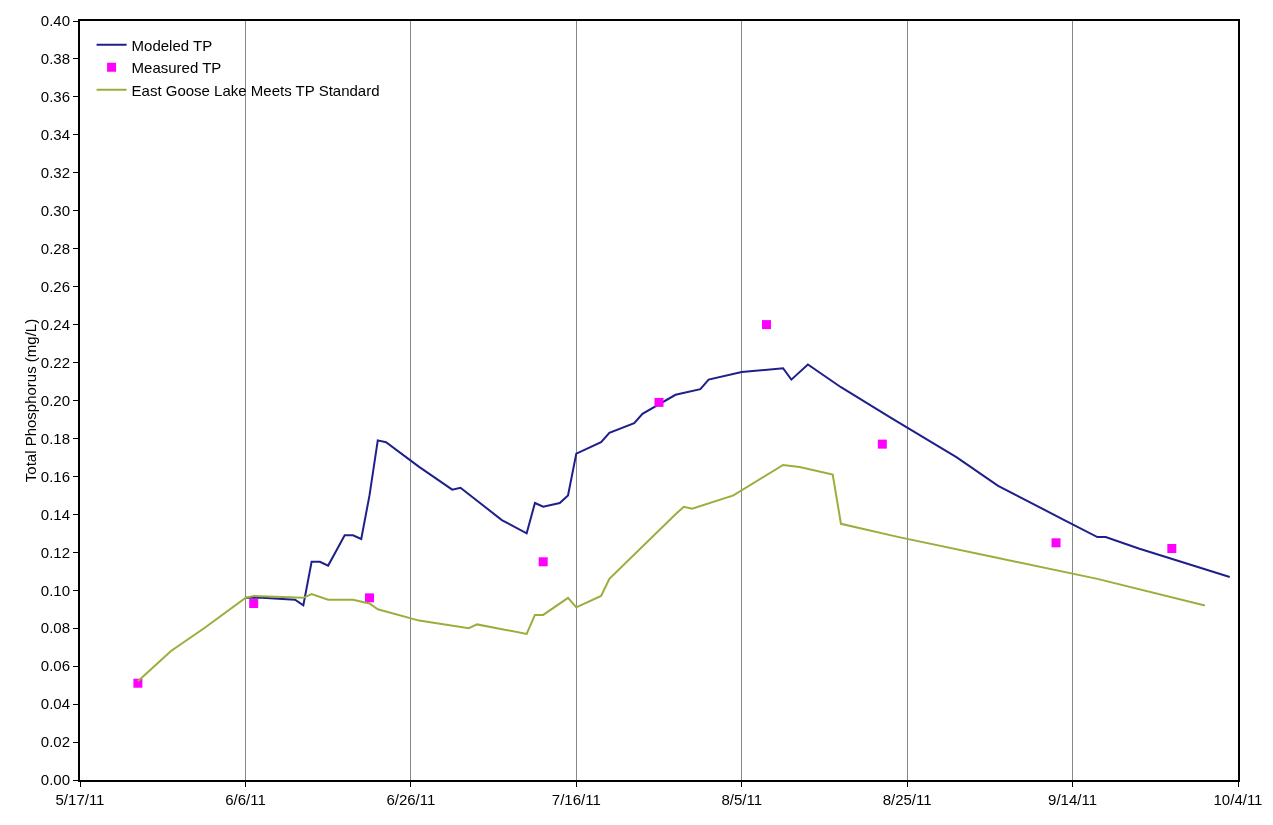 This screenshot has width=1273, height=825. I want to click on y-tick-label: 0.10, so click(55, 590).